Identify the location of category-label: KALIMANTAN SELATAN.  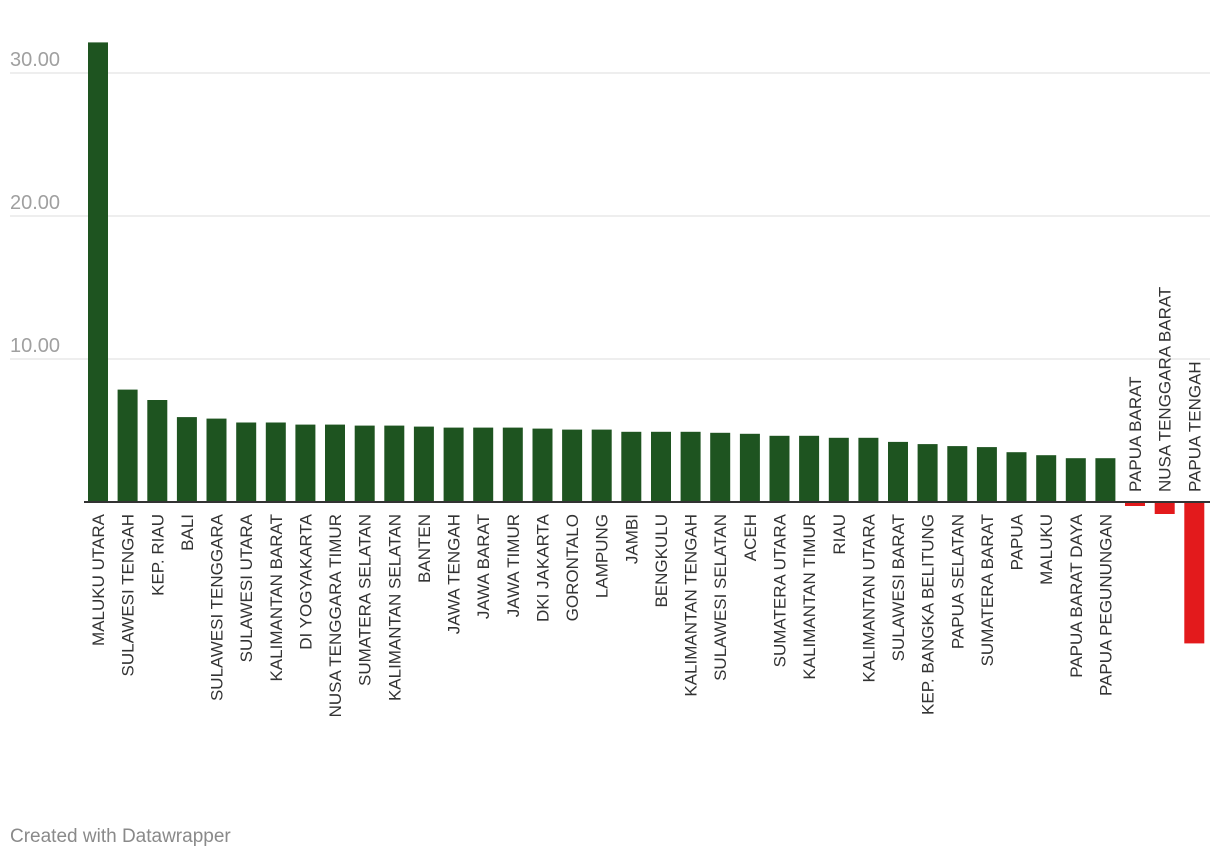
(394, 607).